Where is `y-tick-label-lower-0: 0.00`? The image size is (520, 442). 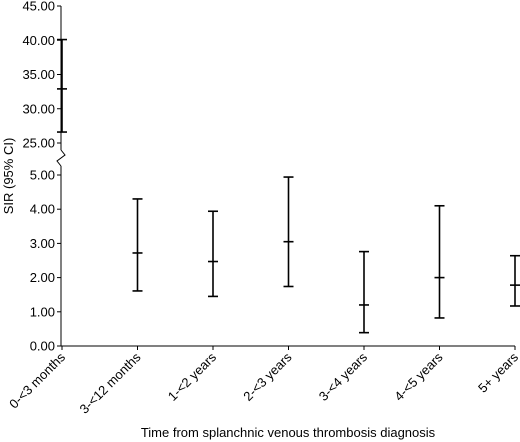
y-tick-label-lower-0: 0.00 is located at coordinates (42, 346).